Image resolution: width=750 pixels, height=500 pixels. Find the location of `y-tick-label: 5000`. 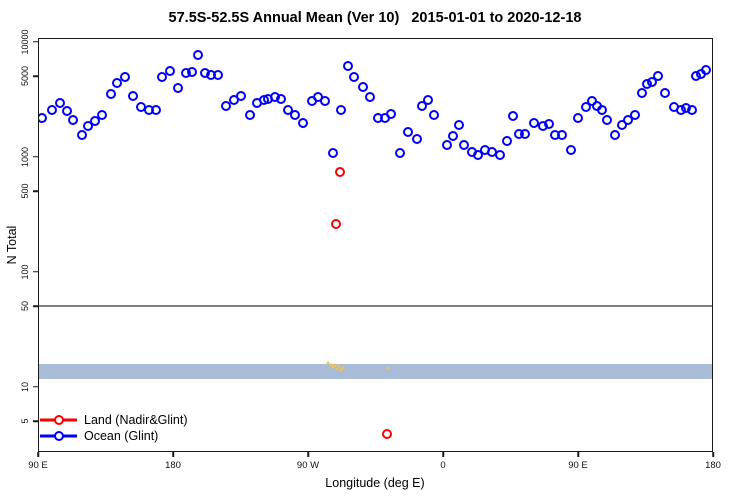

y-tick-label: 5000 is located at coordinates (25, 76).